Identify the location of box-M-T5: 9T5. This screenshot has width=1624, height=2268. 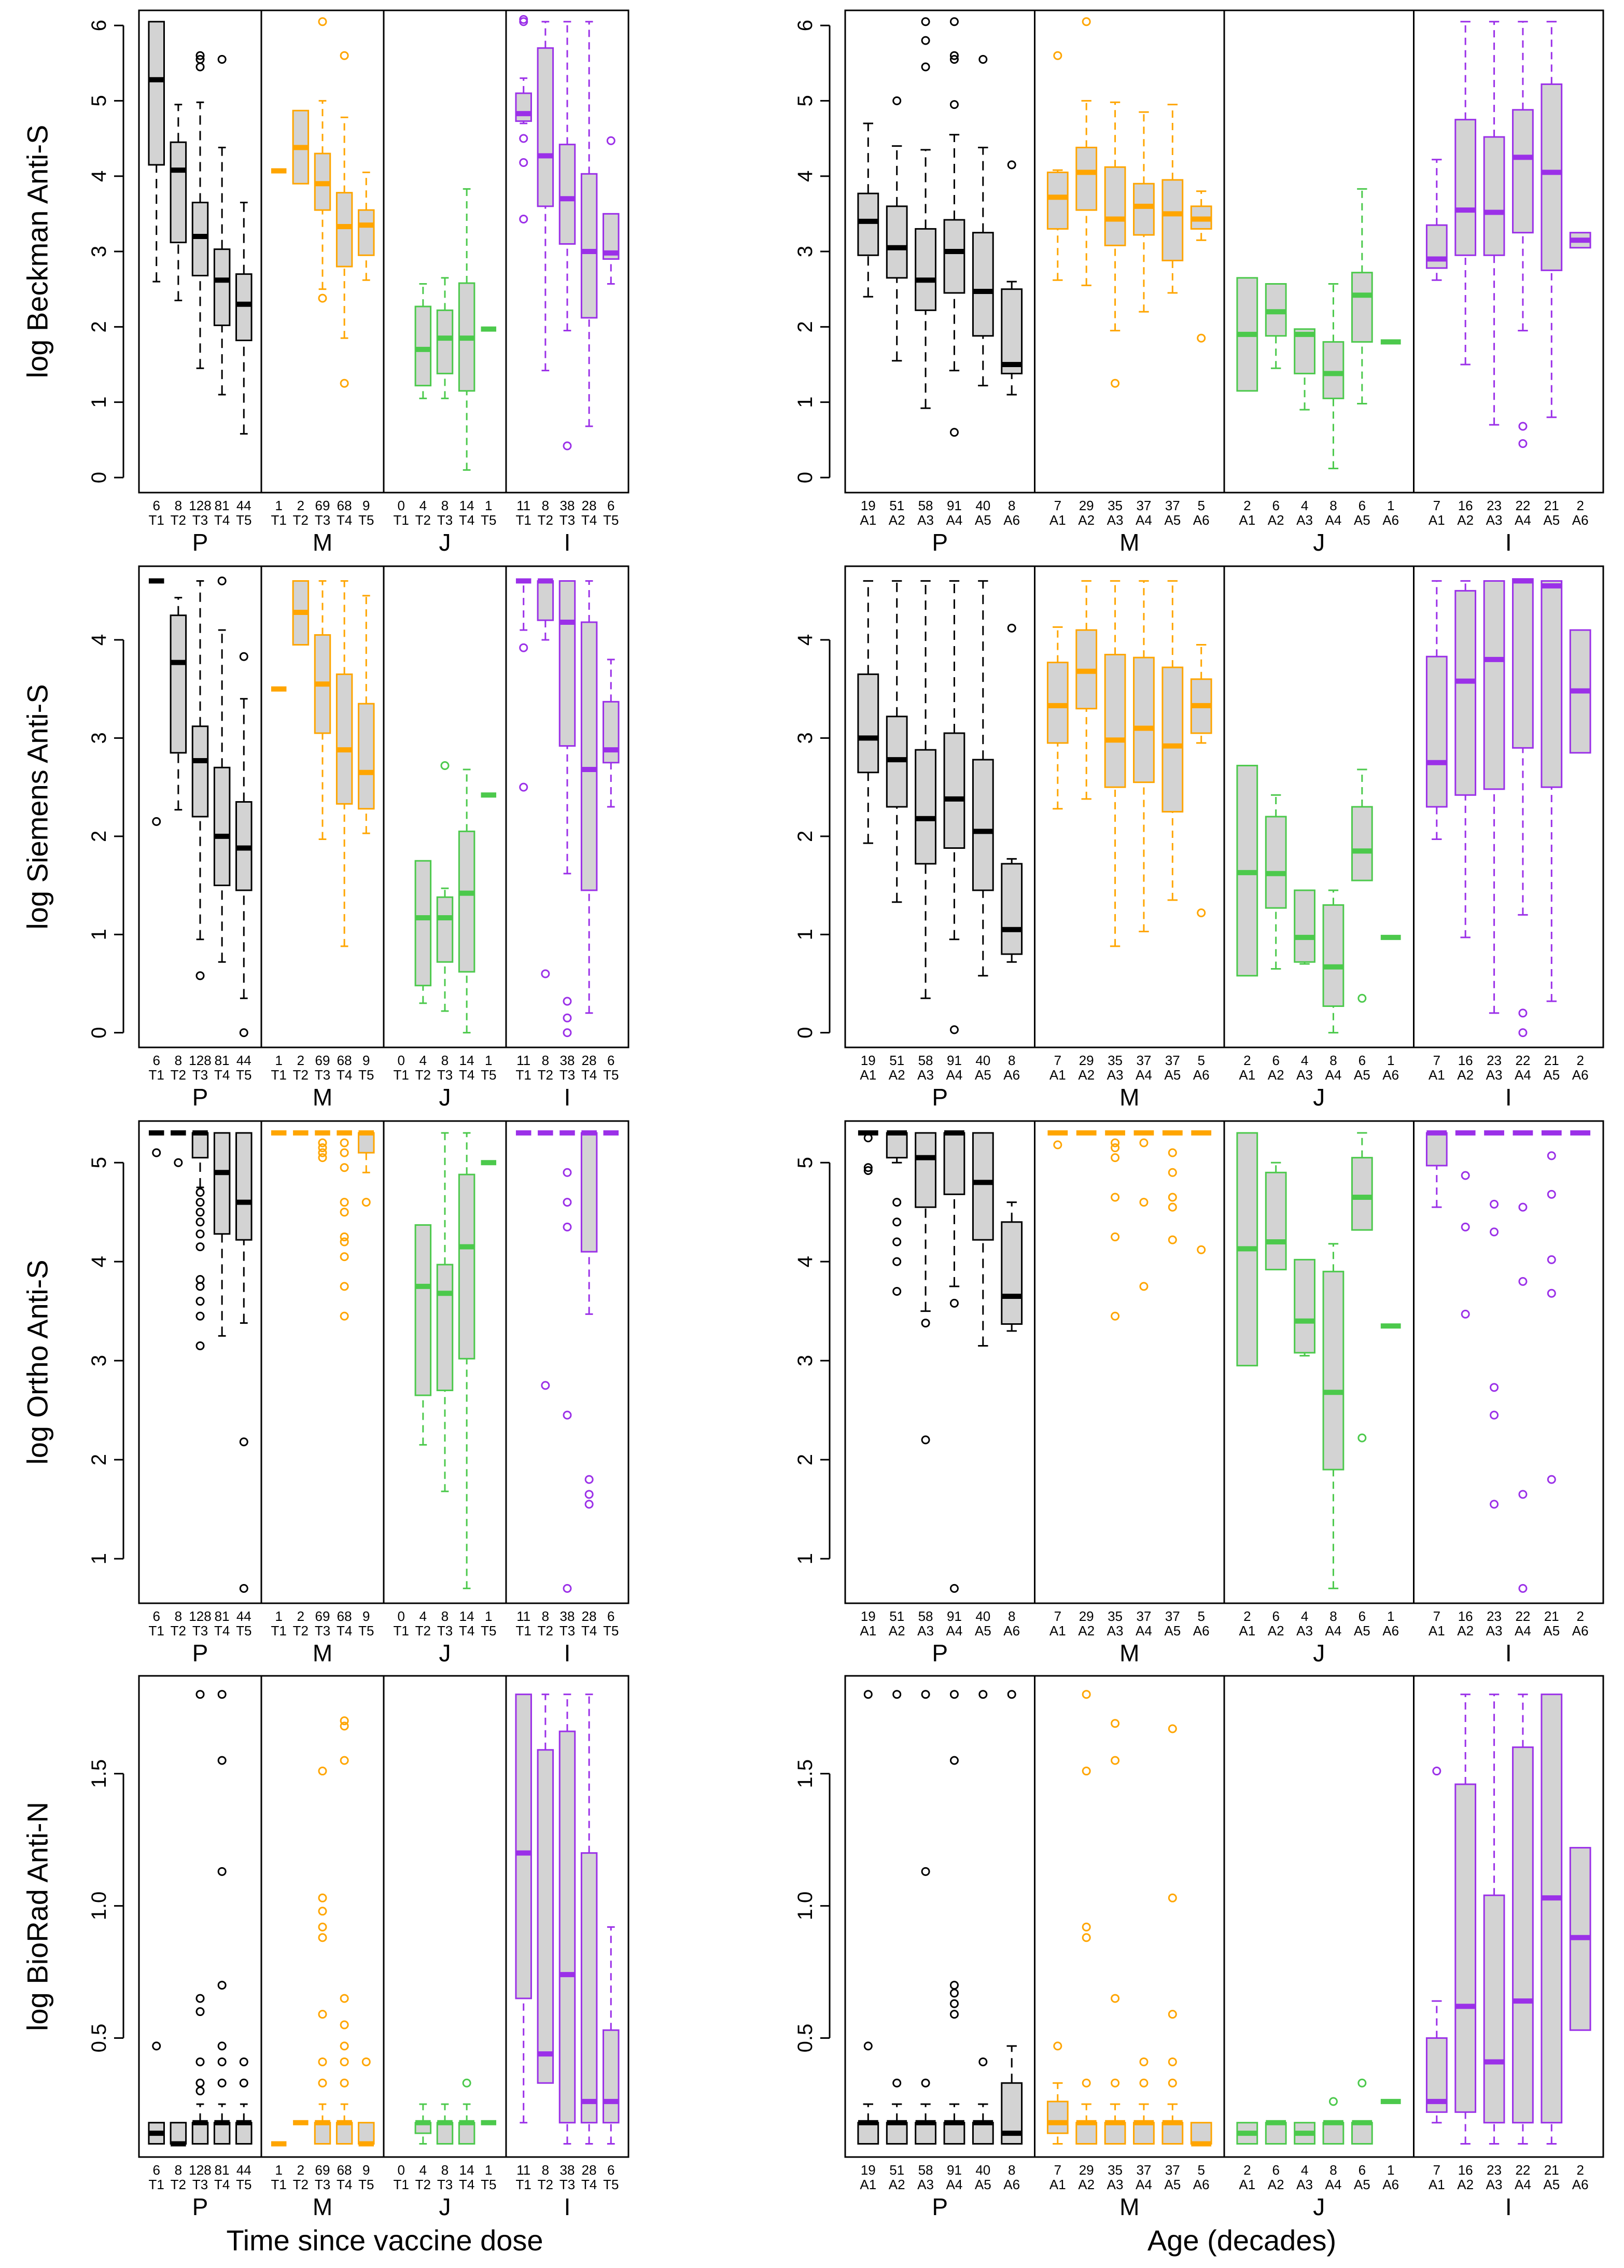
(366, 2124).